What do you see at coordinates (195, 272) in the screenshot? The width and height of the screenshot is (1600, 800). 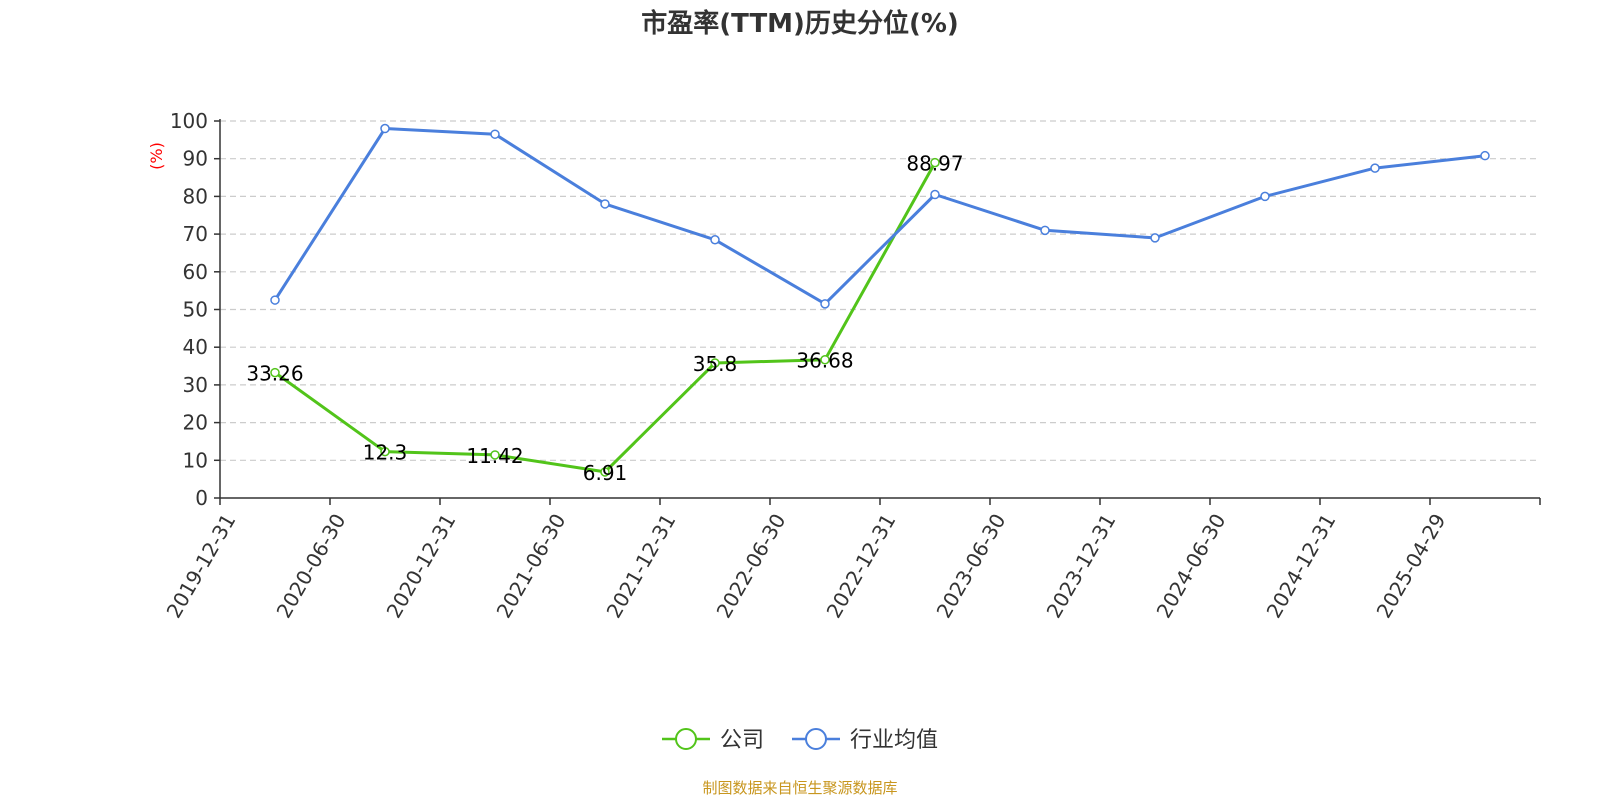 I see `y-tick-label: 60` at bounding box center [195, 272].